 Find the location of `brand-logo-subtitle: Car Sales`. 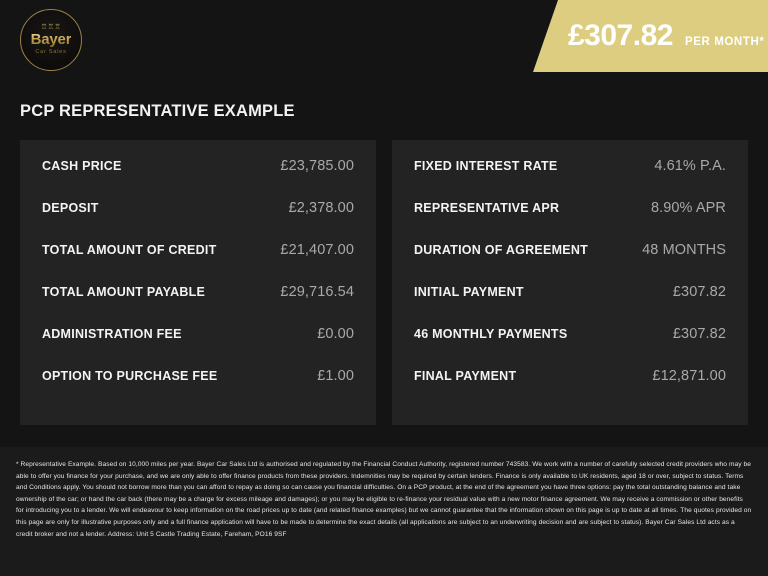

brand-logo-subtitle: Car Sales is located at coordinates (51, 52).